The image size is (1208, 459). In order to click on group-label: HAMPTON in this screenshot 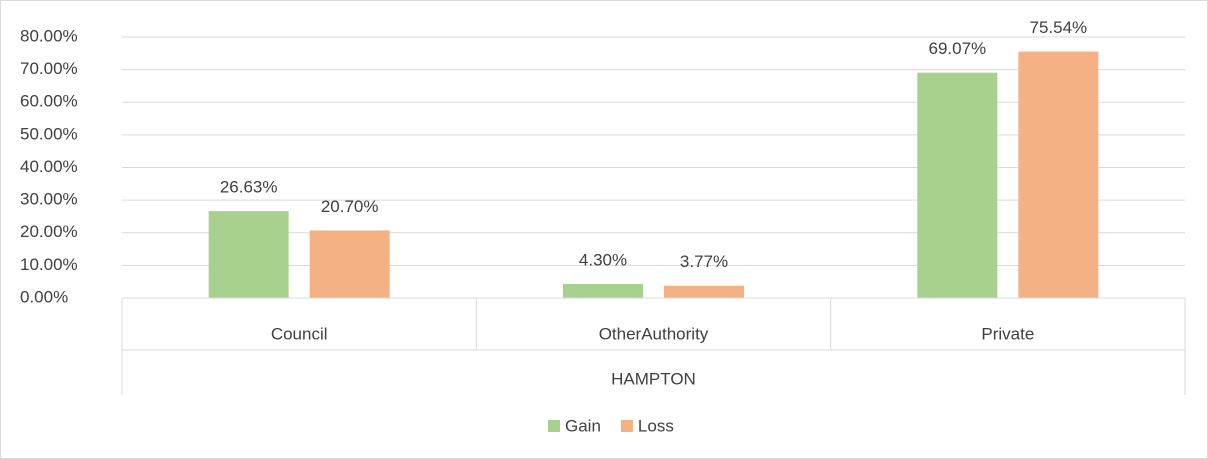, I will do `click(653, 378)`.